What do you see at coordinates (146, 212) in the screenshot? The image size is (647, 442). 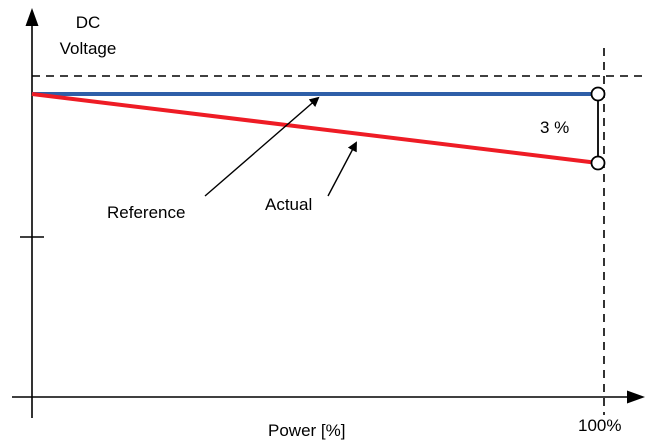 I see `reference-label: Reference` at bounding box center [146, 212].